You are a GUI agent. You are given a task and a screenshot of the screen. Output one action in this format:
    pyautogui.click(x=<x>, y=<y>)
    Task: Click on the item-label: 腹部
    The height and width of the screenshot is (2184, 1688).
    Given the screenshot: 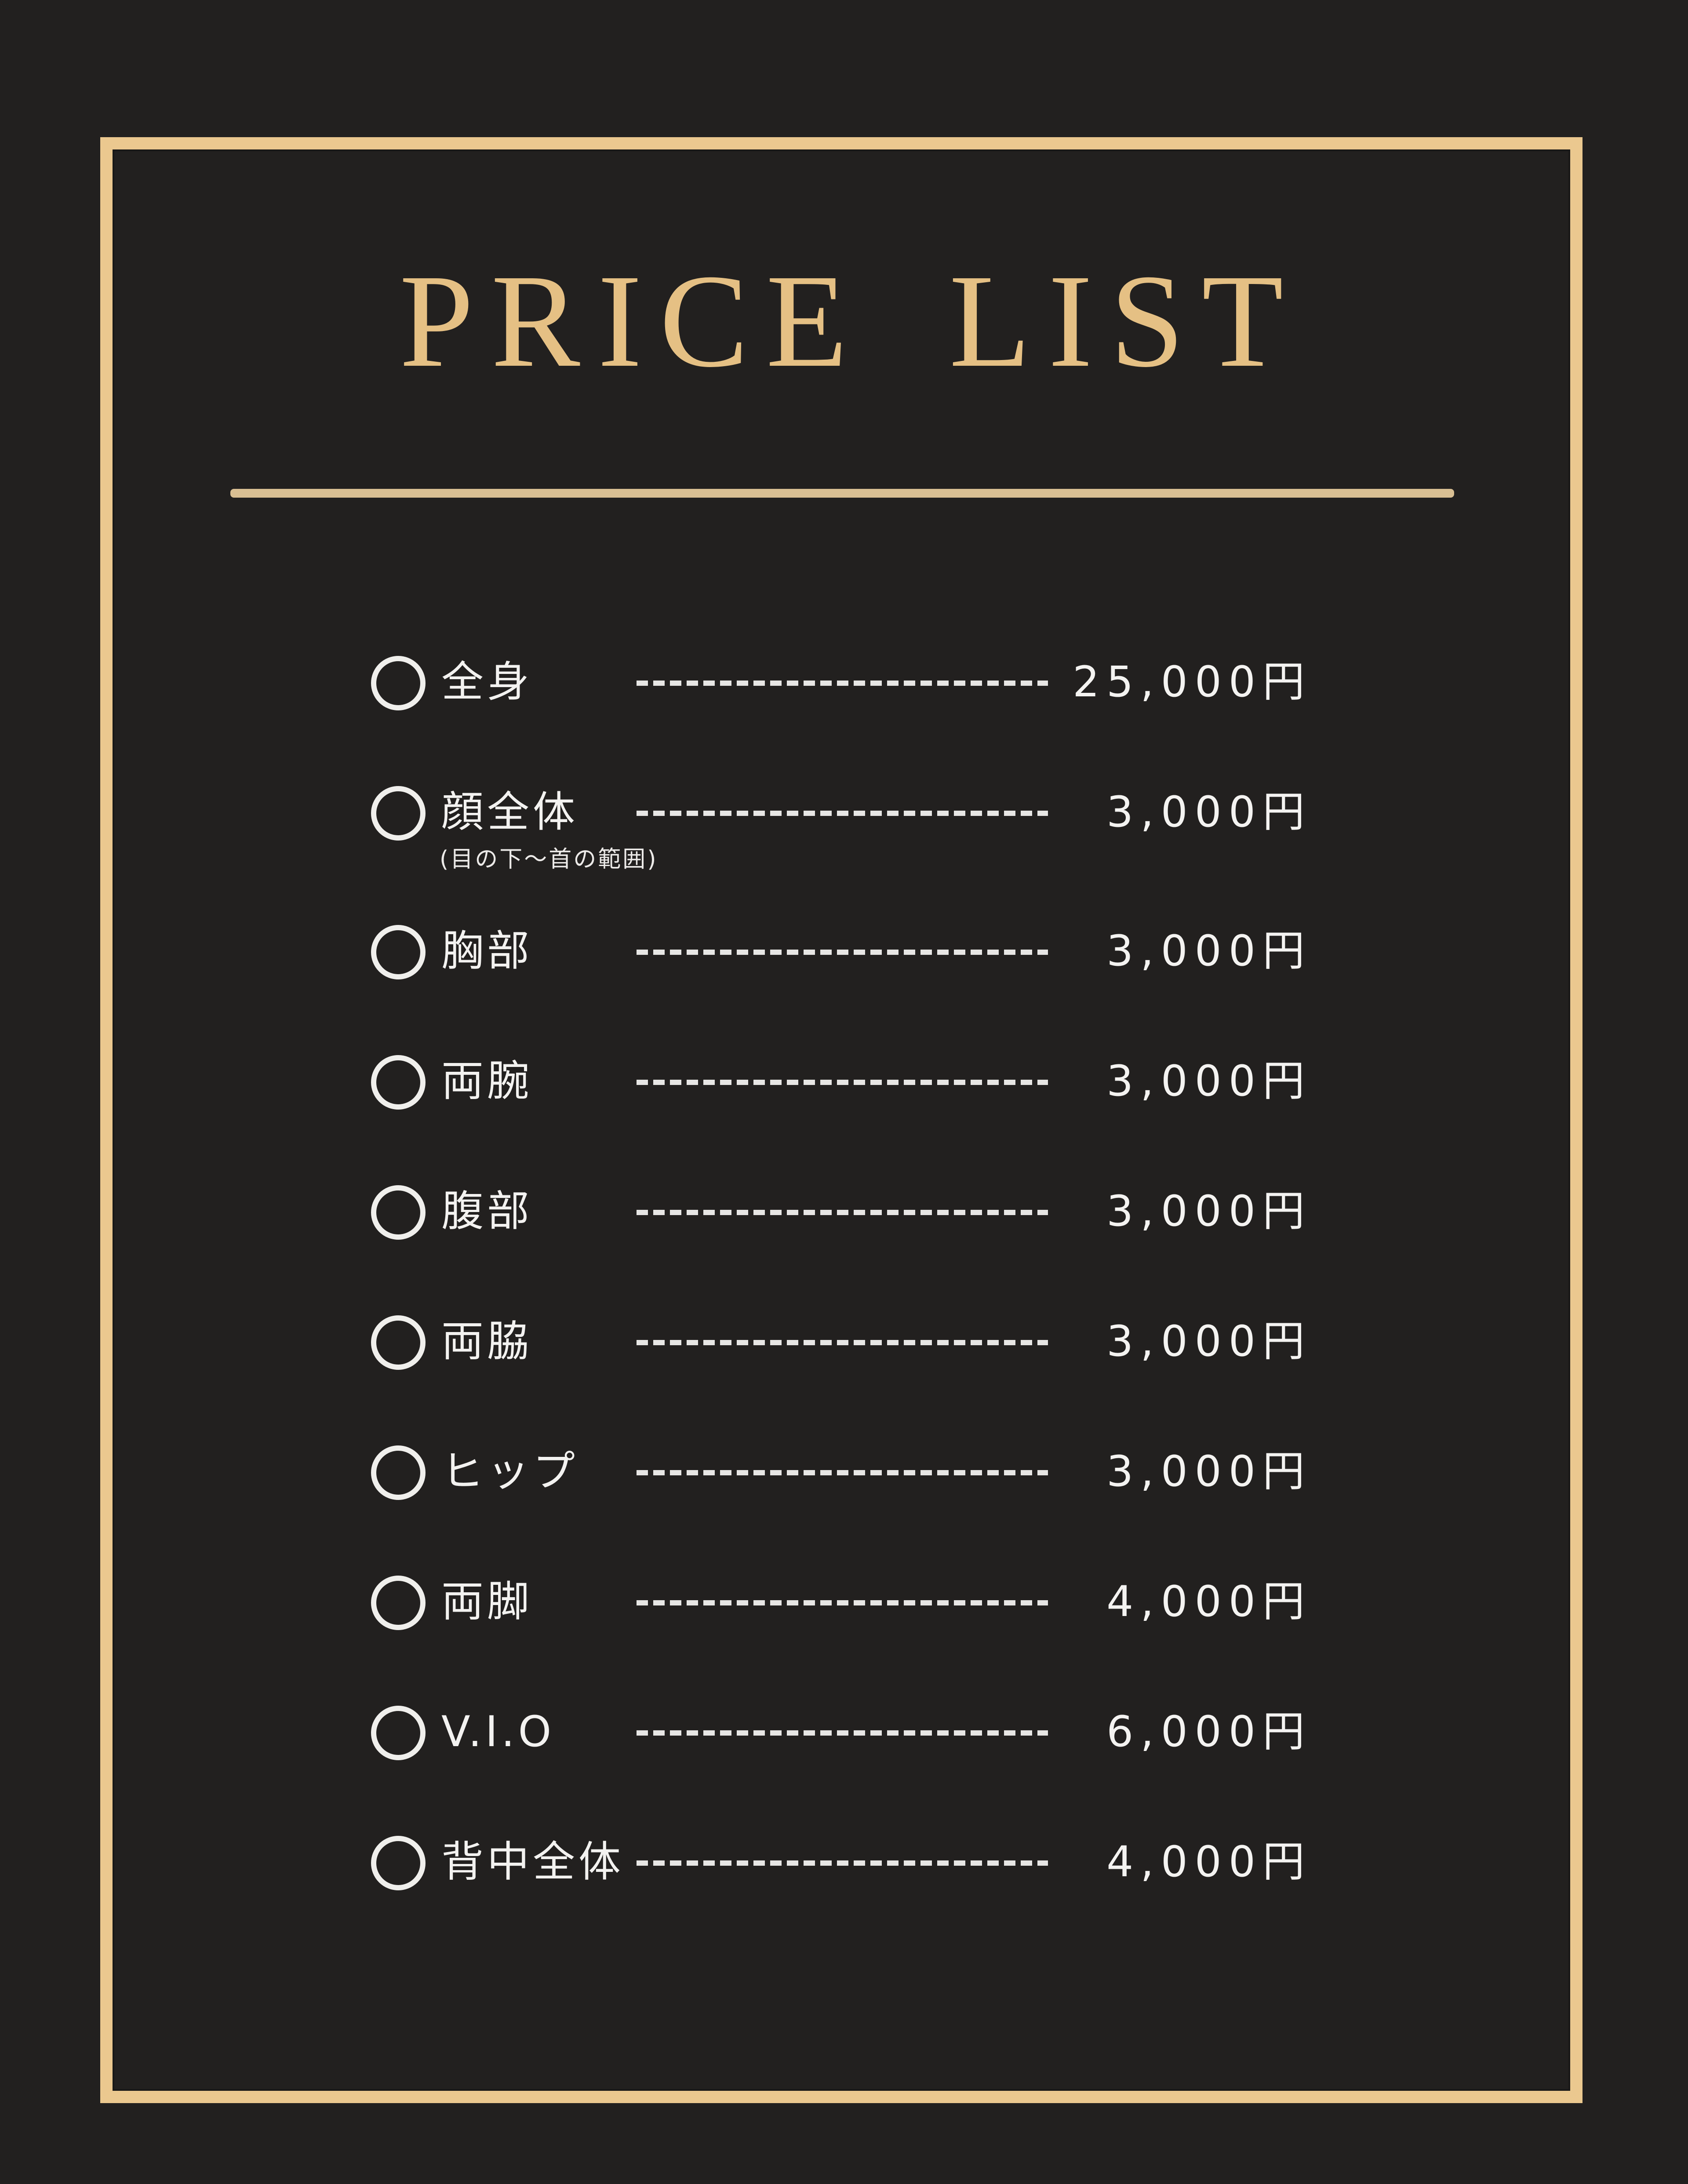 What is the action you would take?
    pyautogui.click(x=487, y=1211)
    